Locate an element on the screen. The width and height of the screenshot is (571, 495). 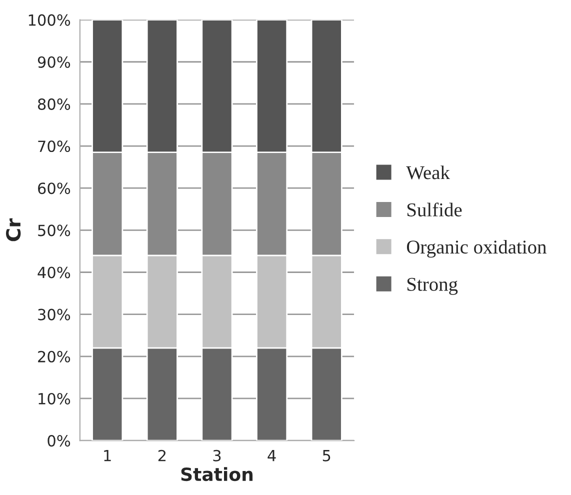
legend-label: Sulfide is located at coordinates (434, 209).